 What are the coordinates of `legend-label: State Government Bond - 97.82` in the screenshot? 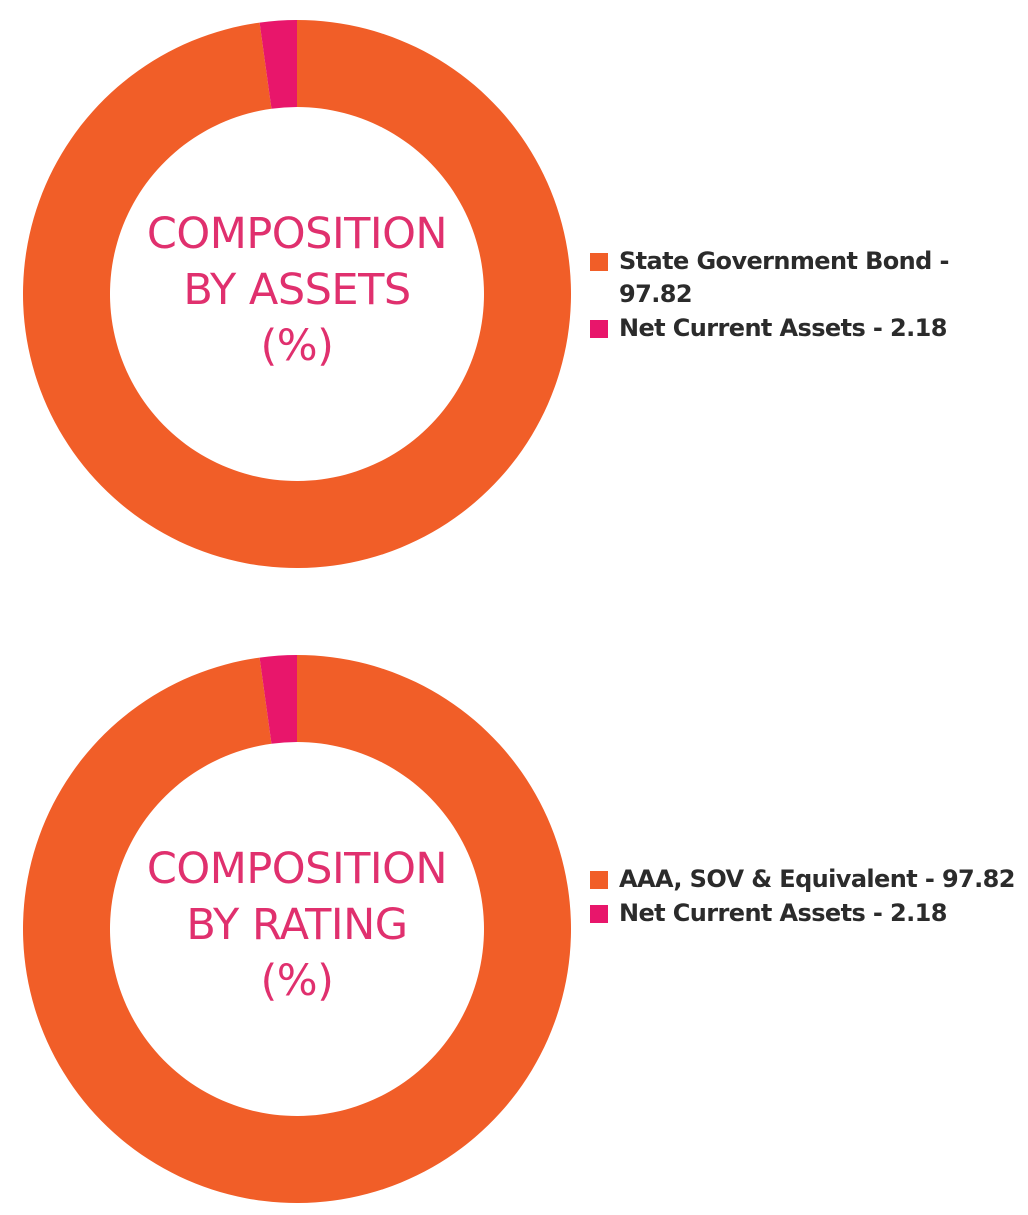 It's located at (784, 277).